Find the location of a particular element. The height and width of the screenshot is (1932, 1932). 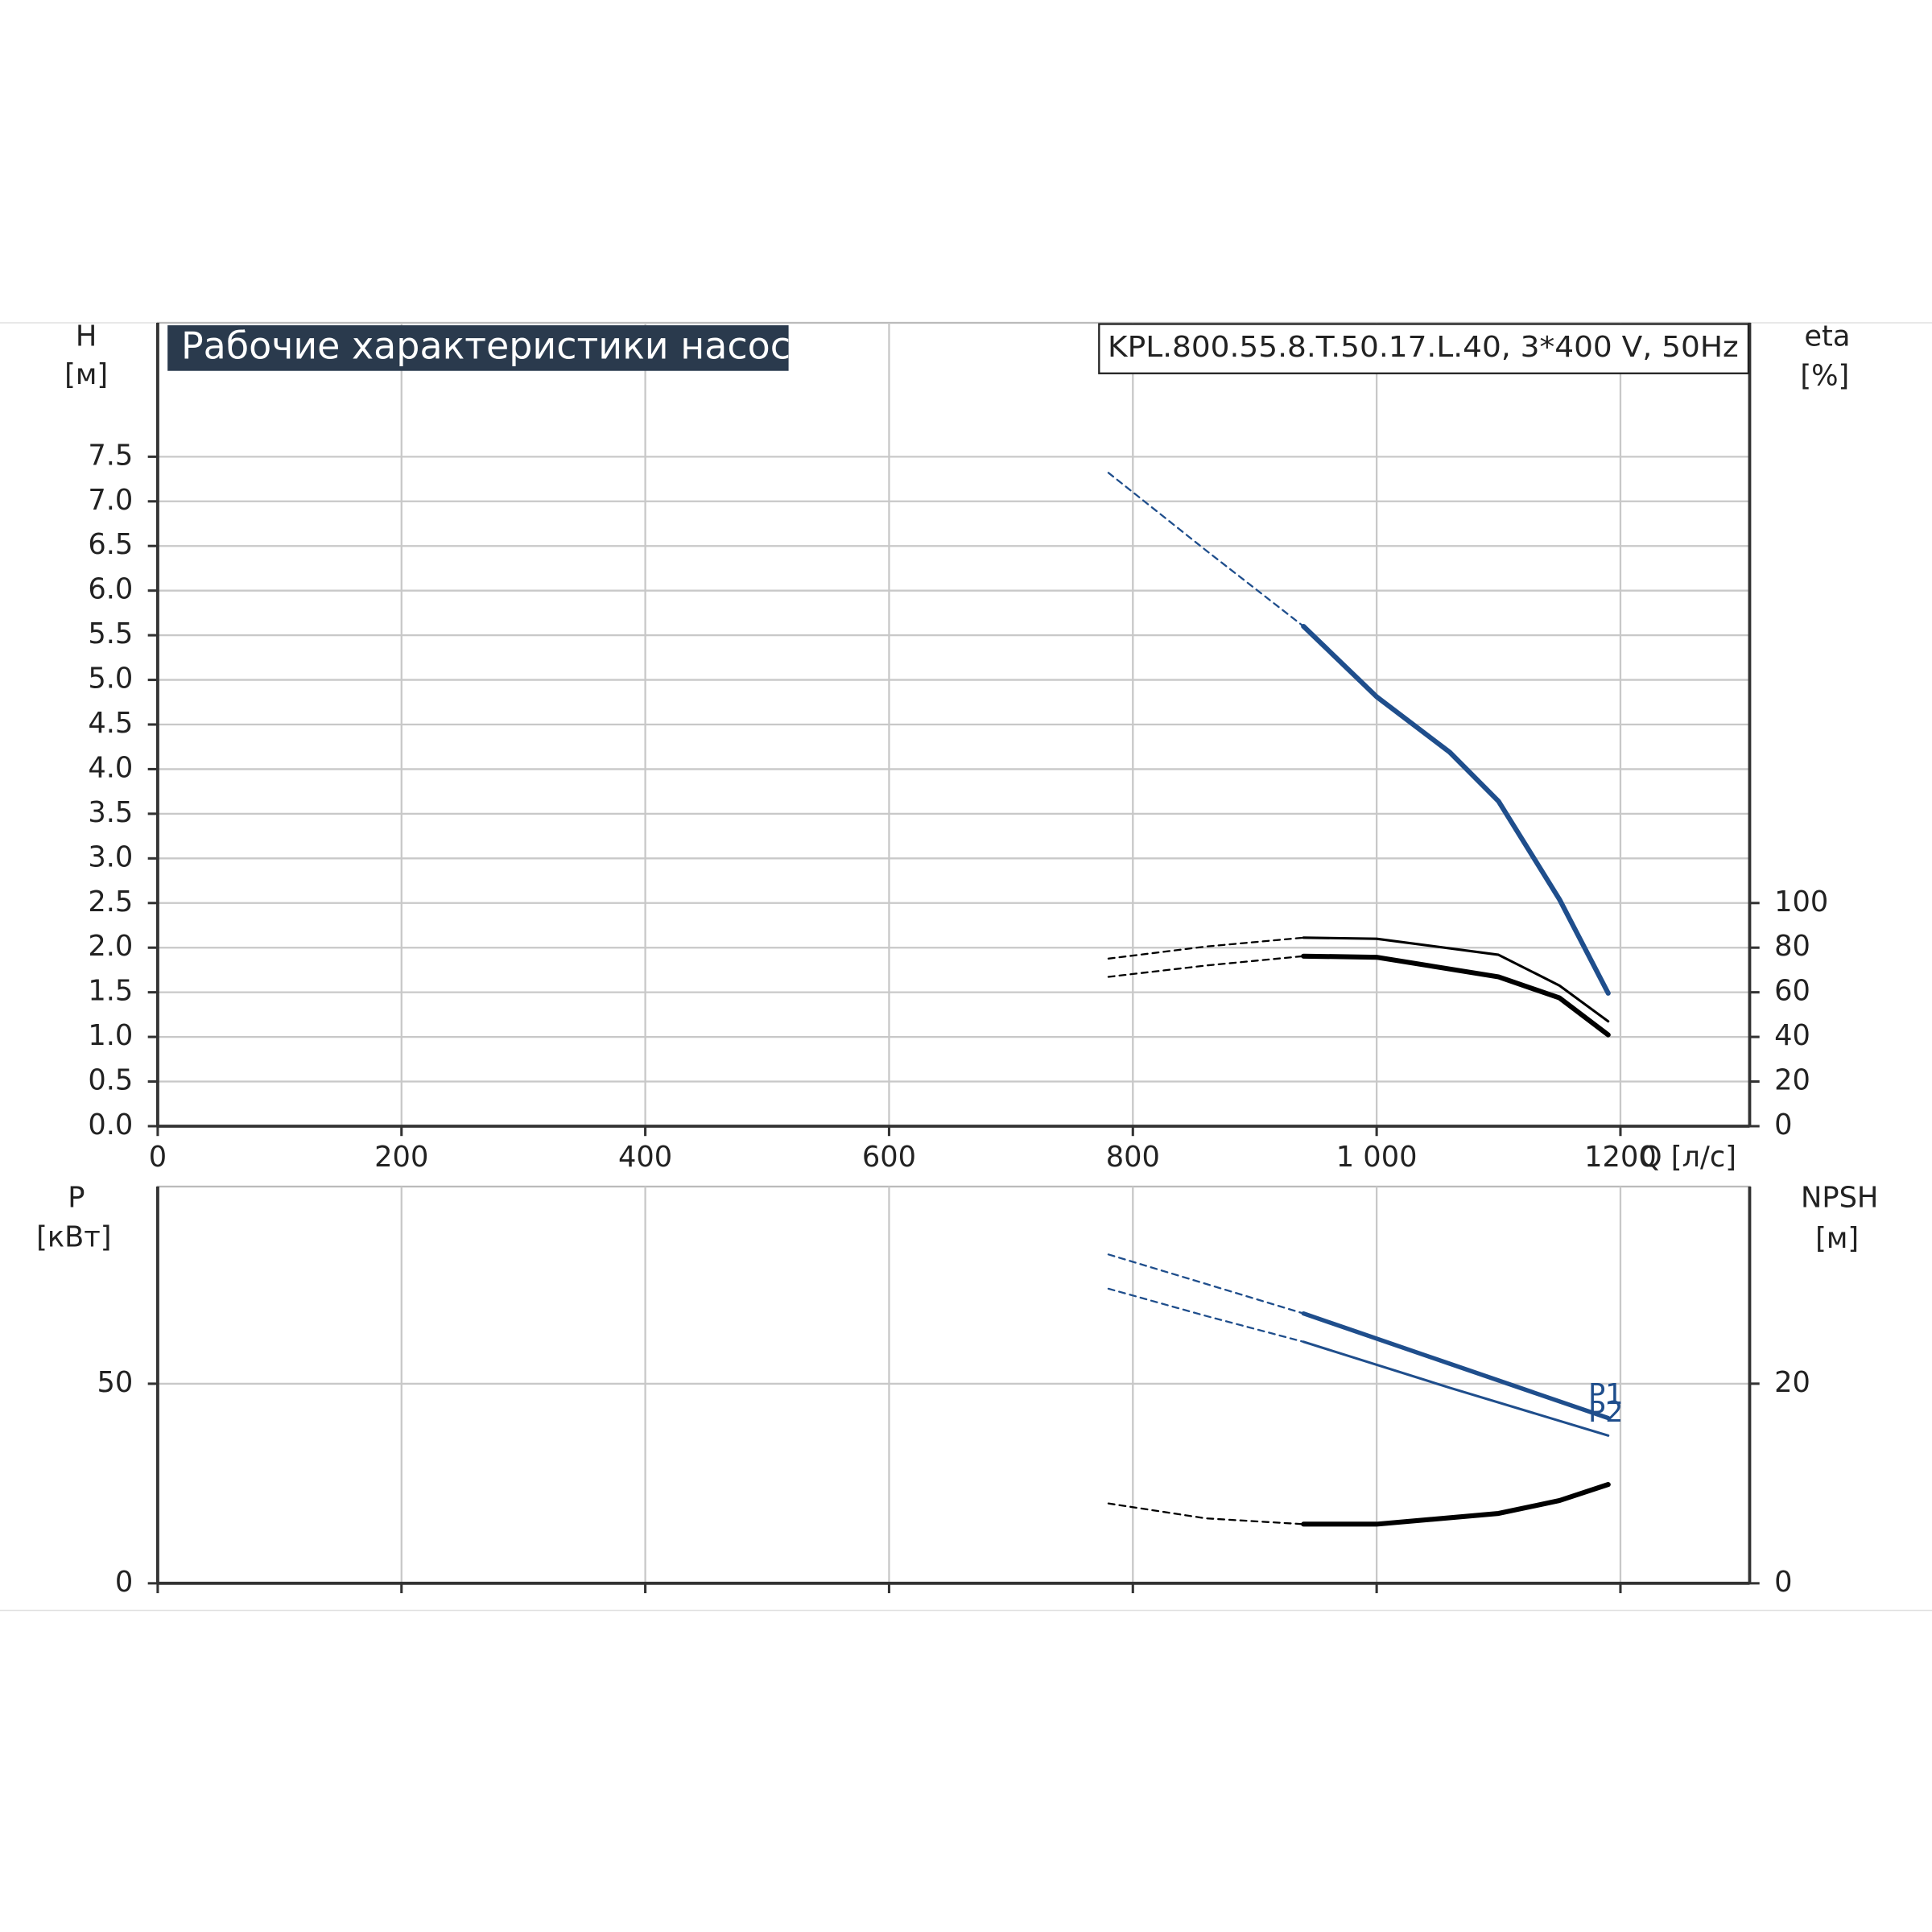

x-tick-label: 200 is located at coordinates (401, 1157).